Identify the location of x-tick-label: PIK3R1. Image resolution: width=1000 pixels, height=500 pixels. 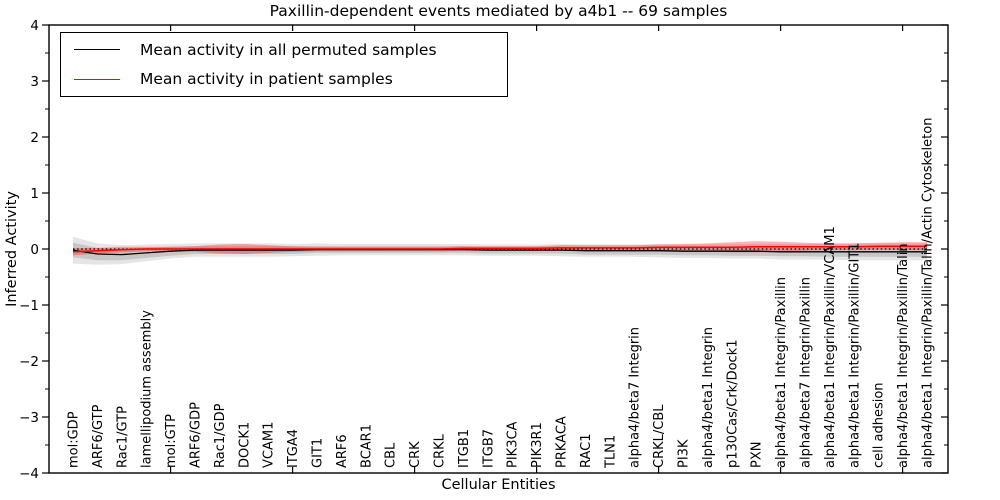
(537, 445).